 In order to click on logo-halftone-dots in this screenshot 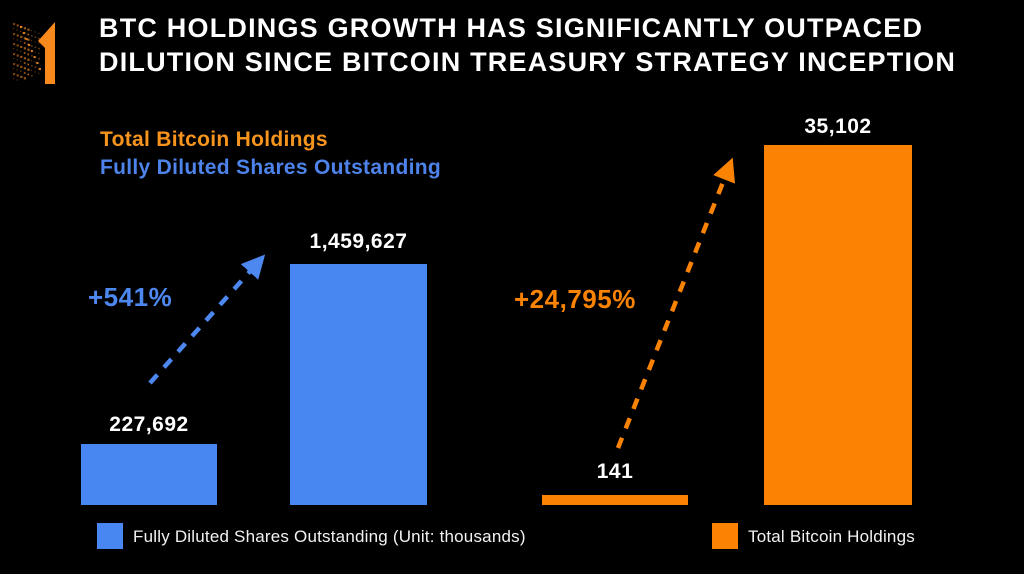, I will do `click(27, 52)`.